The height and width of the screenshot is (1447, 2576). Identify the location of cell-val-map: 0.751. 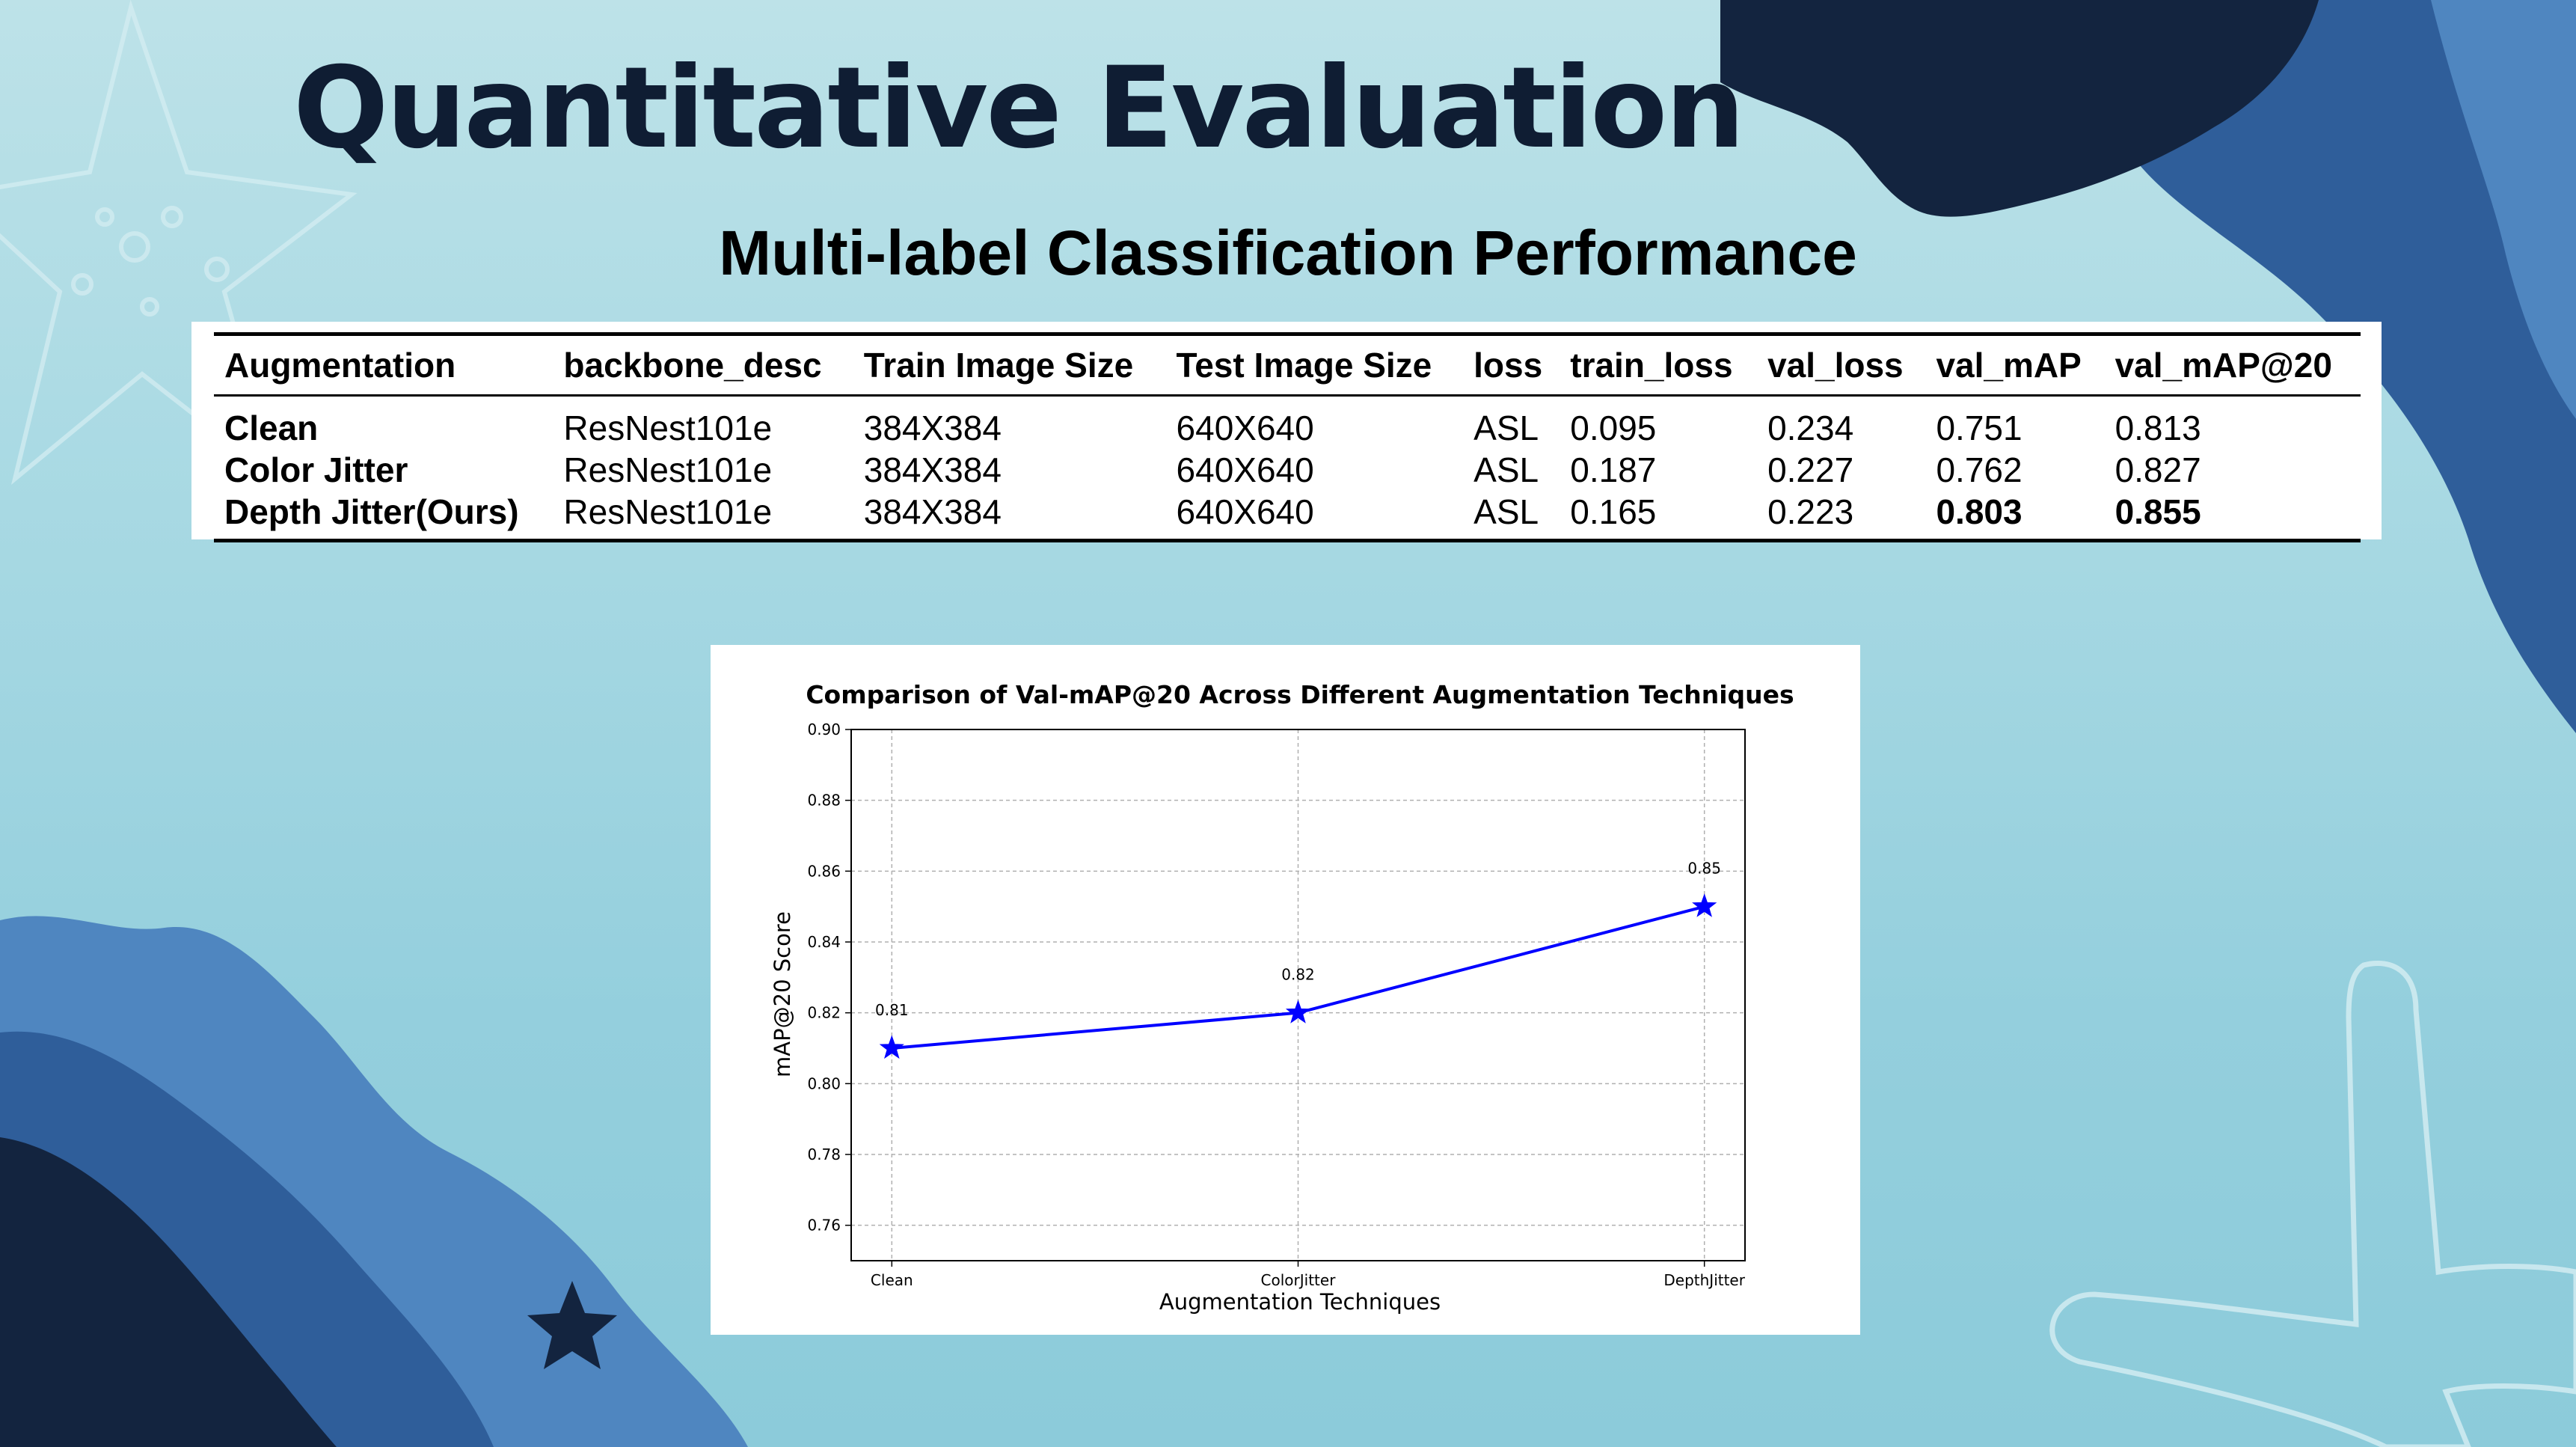
(1979, 428).